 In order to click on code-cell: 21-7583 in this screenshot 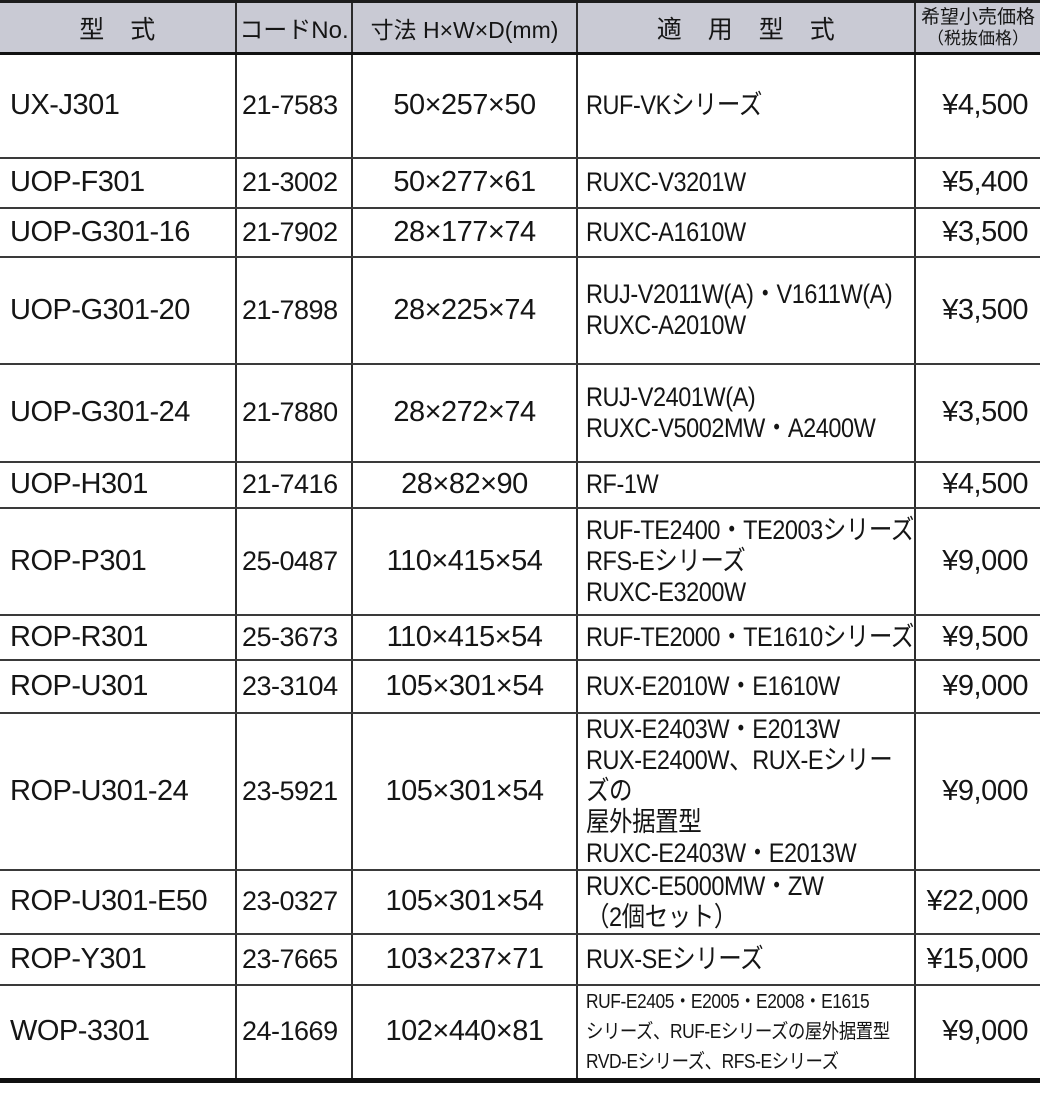, I will do `click(294, 105)`.